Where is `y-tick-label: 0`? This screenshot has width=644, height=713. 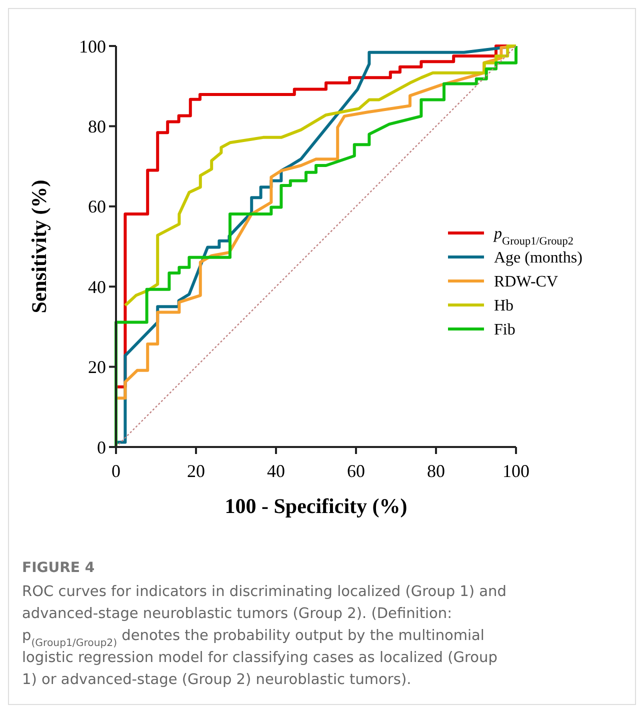
y-tick-label: 0 is located at coordinates (101, 447).